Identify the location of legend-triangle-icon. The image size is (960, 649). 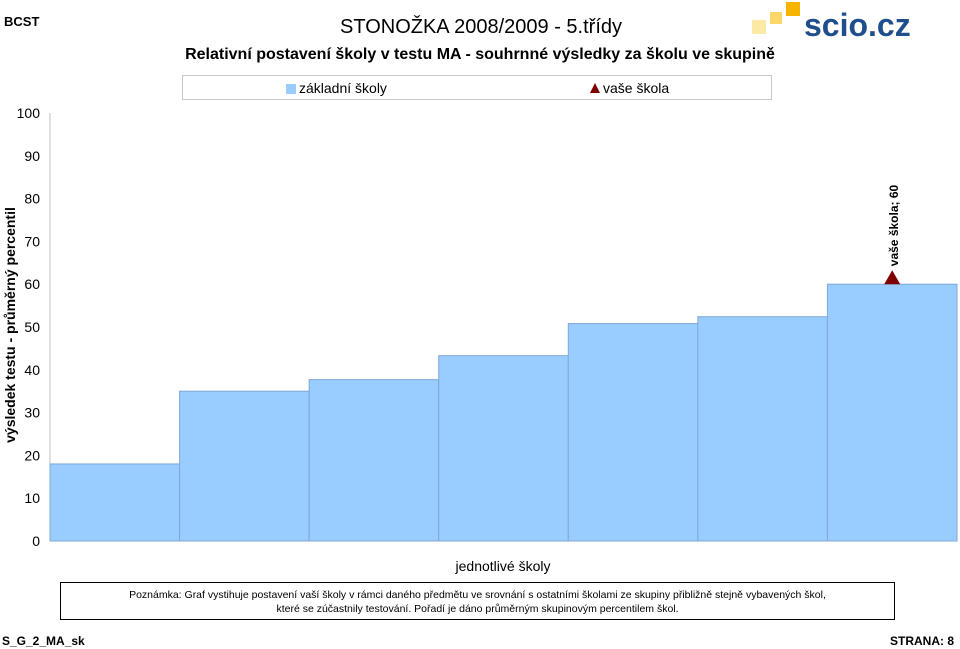
(595, 88).